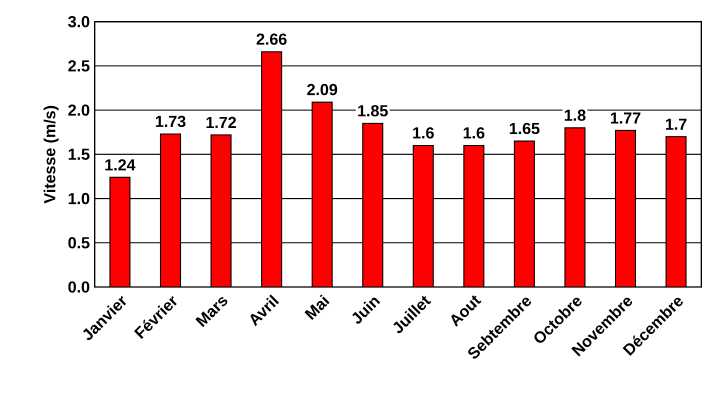  What do you see at coordinates (317, 307) in the screenshot?
I see `x-tick-label: Mai` at bounding box center [317, 307].